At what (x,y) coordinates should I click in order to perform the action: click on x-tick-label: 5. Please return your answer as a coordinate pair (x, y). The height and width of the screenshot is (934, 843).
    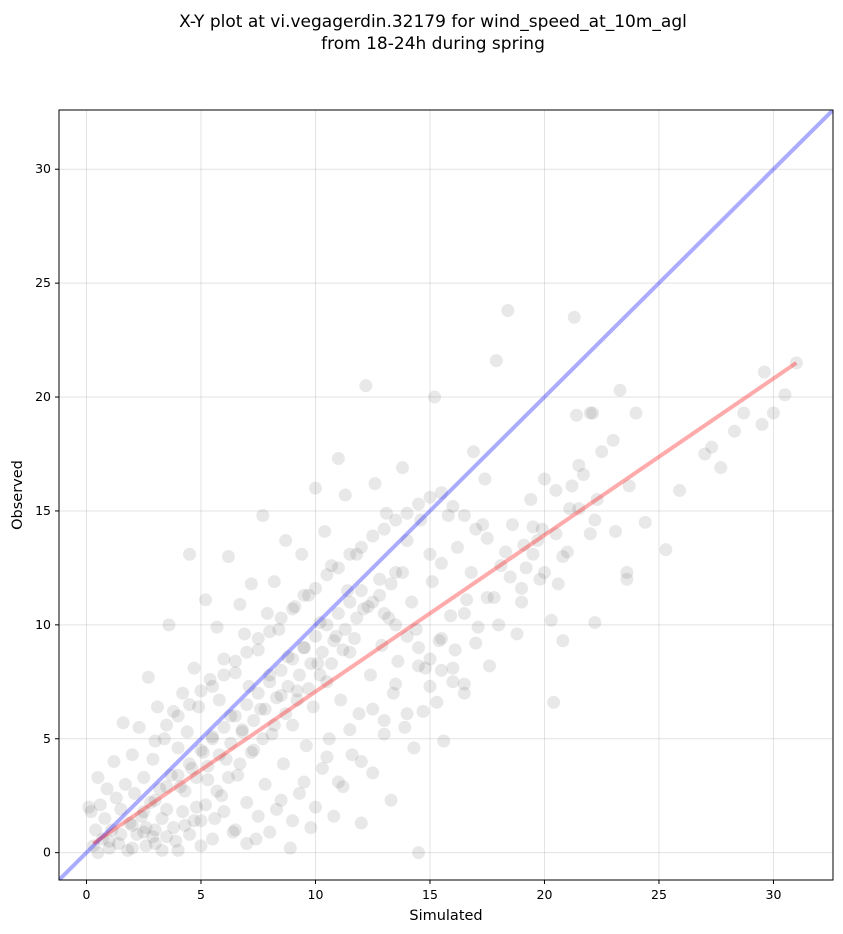
    Looking at the image, I should click on (201, 894).